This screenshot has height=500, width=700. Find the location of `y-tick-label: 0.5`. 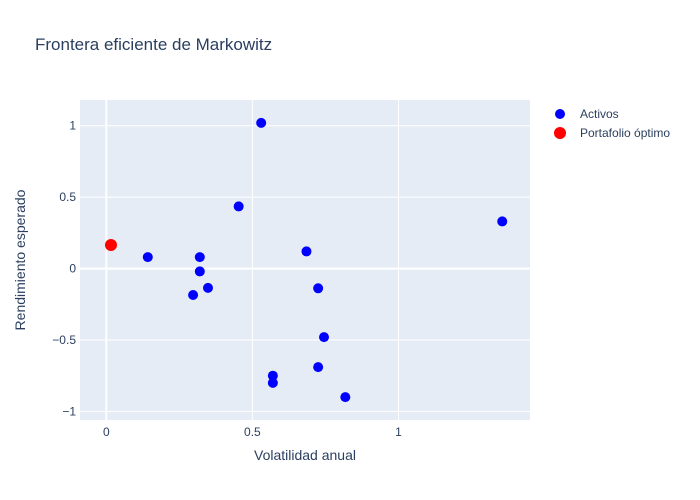

y-tick-label: 0.5 is located at coordinates (67, 197).